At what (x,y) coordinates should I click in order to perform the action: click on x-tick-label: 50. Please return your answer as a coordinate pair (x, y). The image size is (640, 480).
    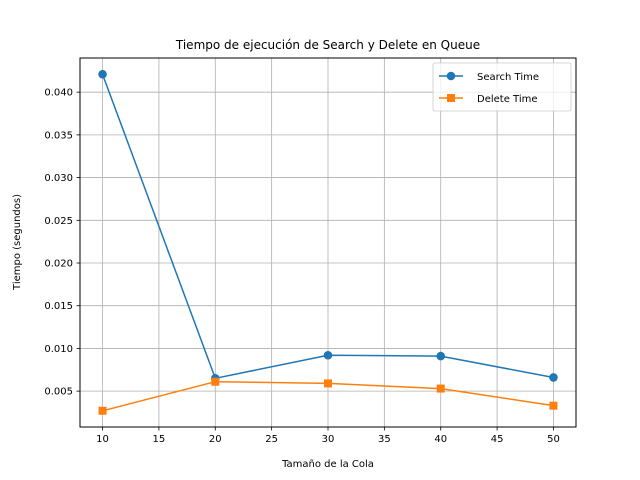
    Looking at the image, I should click on (553, 439).